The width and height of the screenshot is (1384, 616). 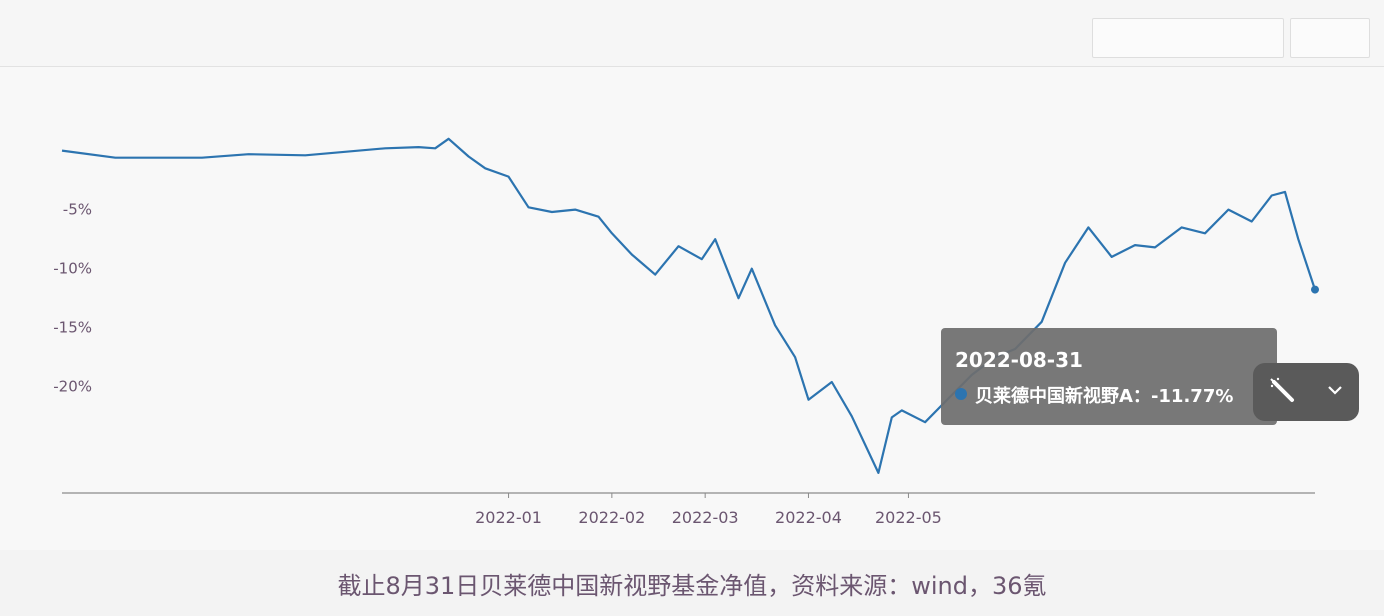 I want to click on x-tick-label: 2022-02, so click(x=611, y=517).